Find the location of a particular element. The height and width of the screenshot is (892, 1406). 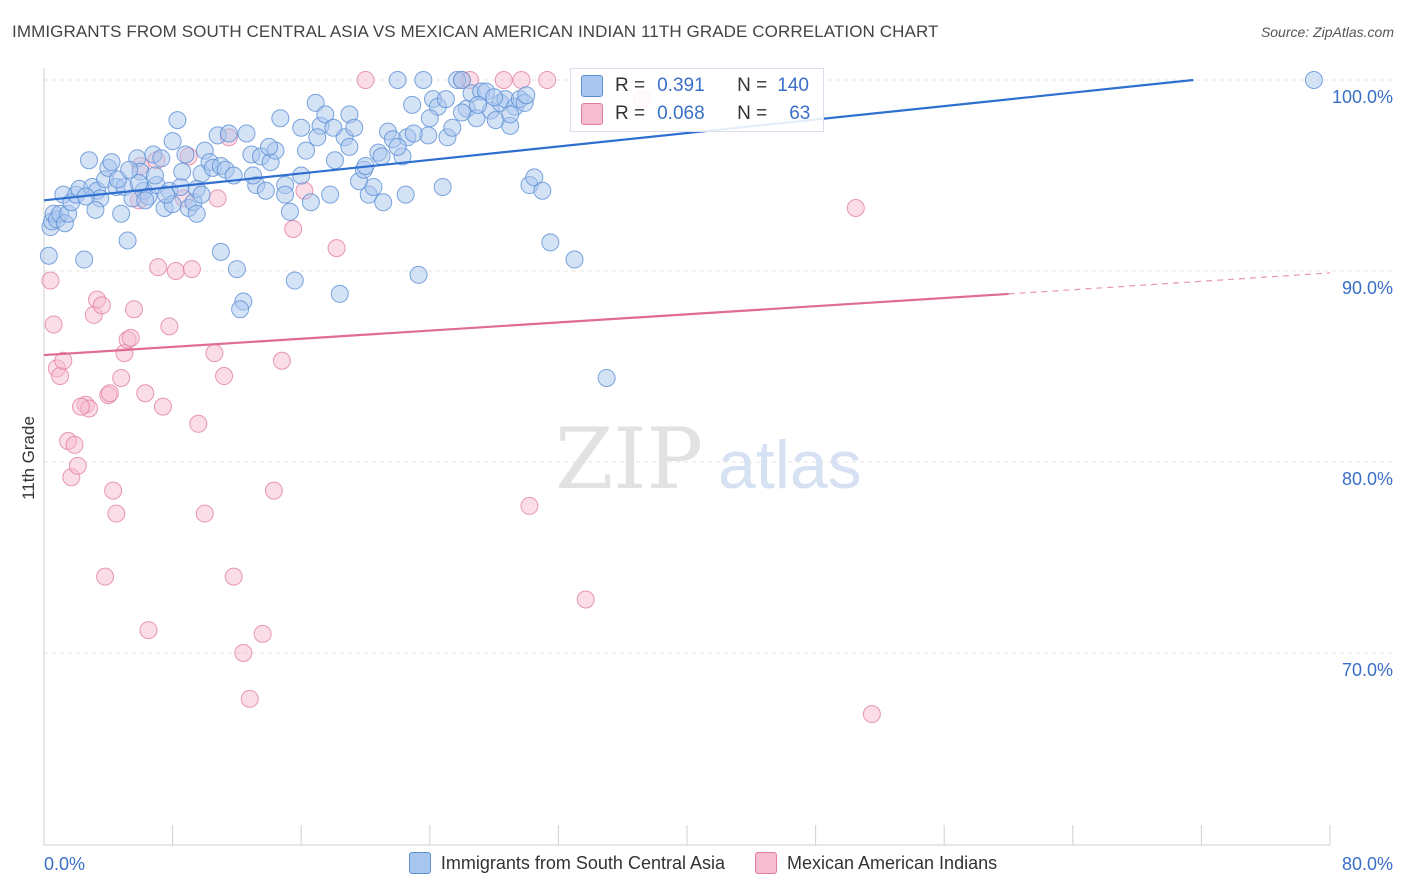

x-tick-label-left: 0.0% is located at coordinates (64, 864).